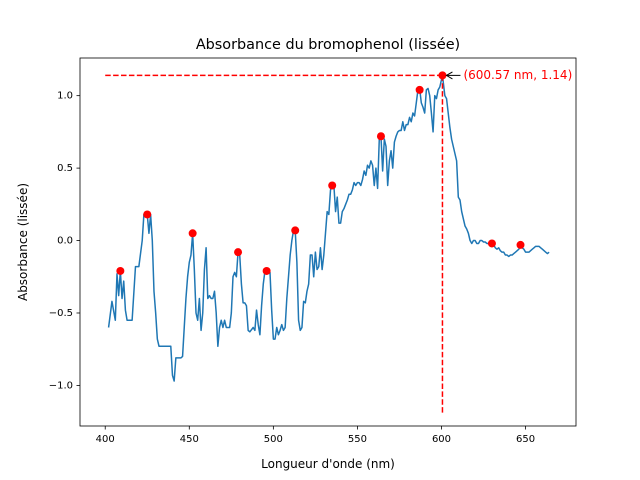 The height and width of the screenshot is (480, 640). I want to click on y-tick-label: −1.0, so click(61, 385).